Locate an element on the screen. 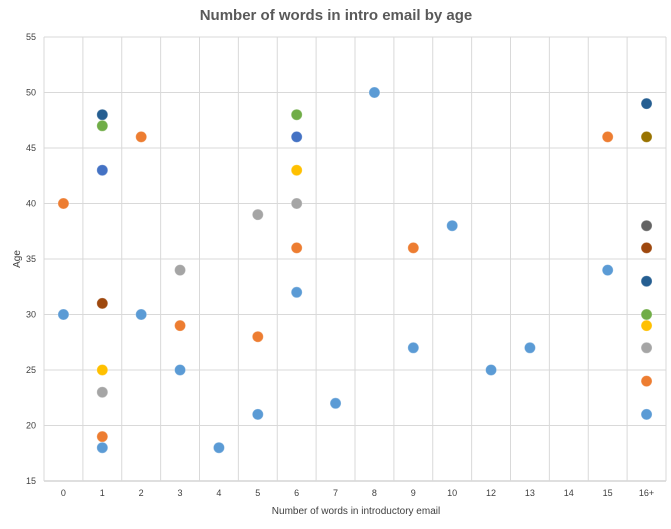 The height and width of the screenshot is (529, 671). x-tick-label: 9 is located at coordinates (413, 493).